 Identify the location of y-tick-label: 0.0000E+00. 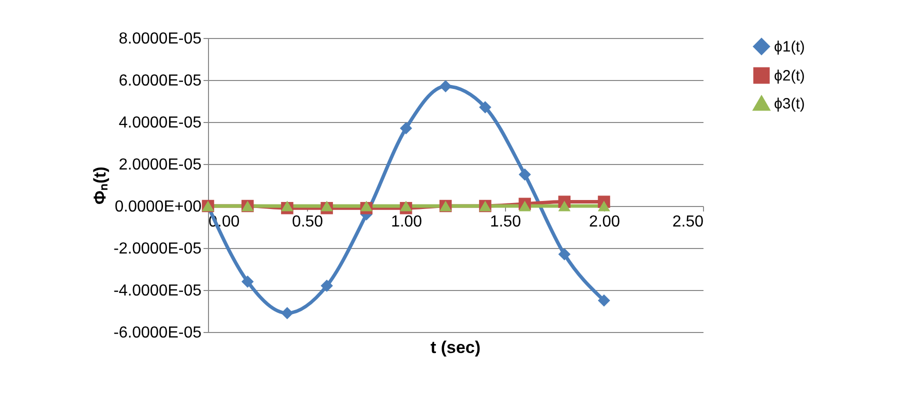
(158, 207).